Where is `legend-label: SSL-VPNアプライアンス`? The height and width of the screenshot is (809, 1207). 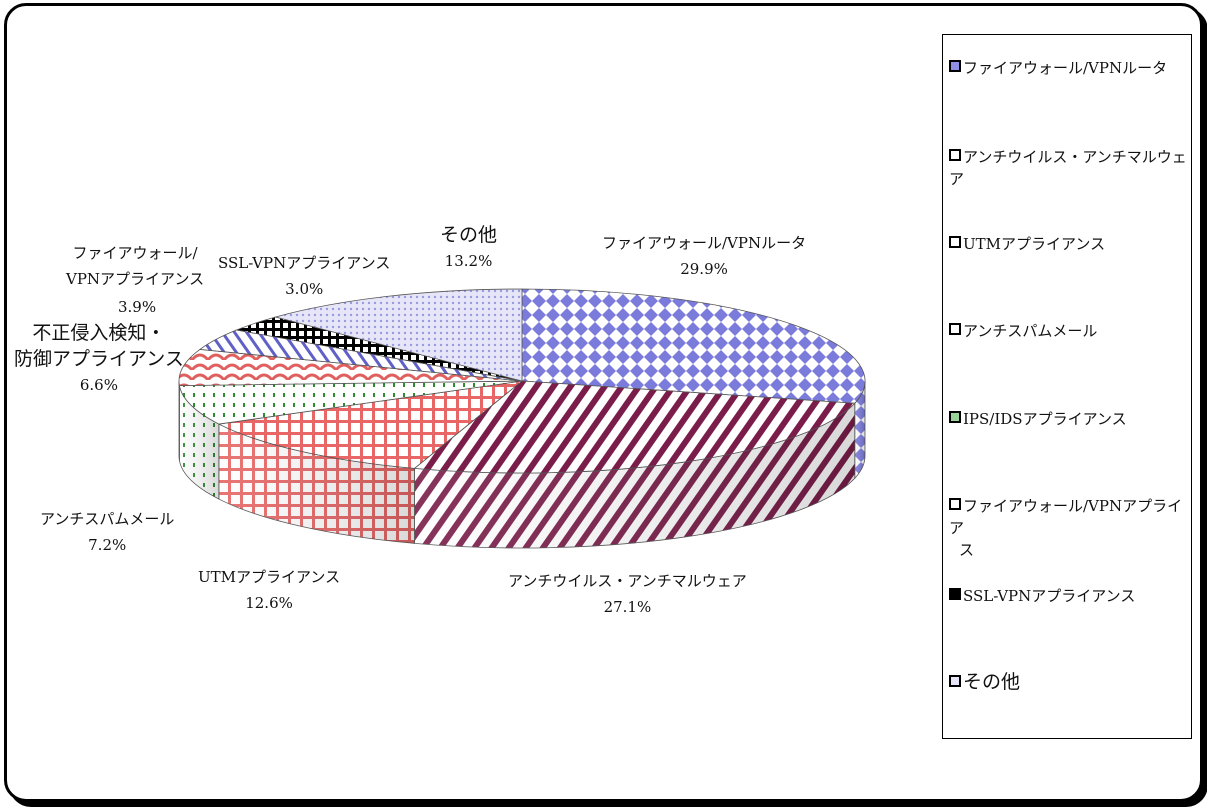 legend-label: SSL-VPNアプライアンス is located at coordinates (1049, 596).